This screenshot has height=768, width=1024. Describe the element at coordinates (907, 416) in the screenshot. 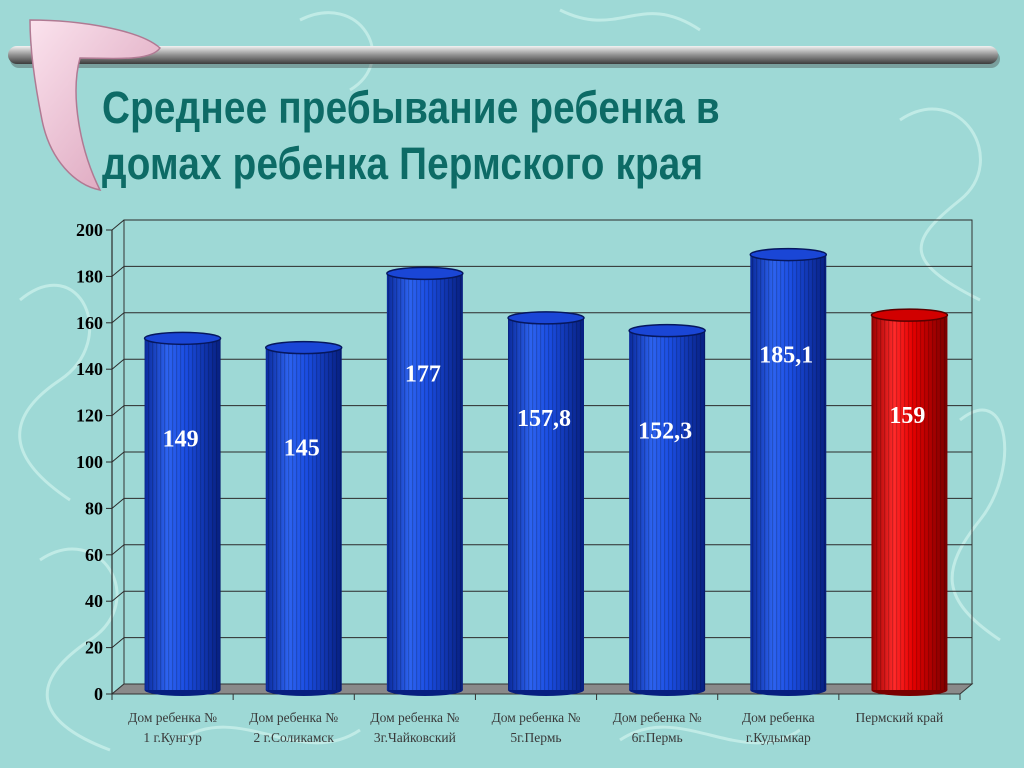

I see `data-label: 159` at that location.